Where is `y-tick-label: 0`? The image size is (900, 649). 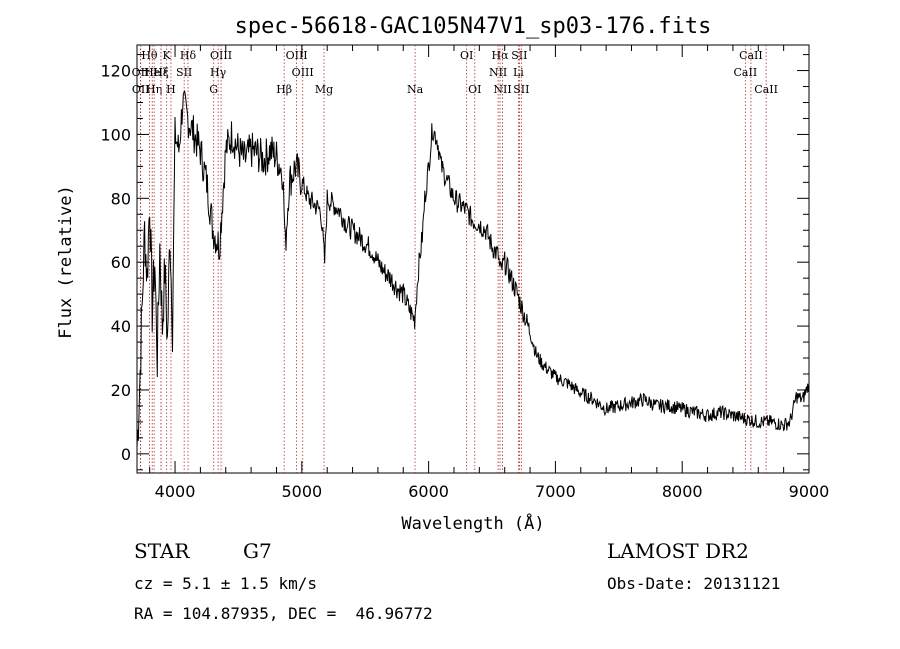
y-tick-label: 0 is located at coordinates (126, 454).